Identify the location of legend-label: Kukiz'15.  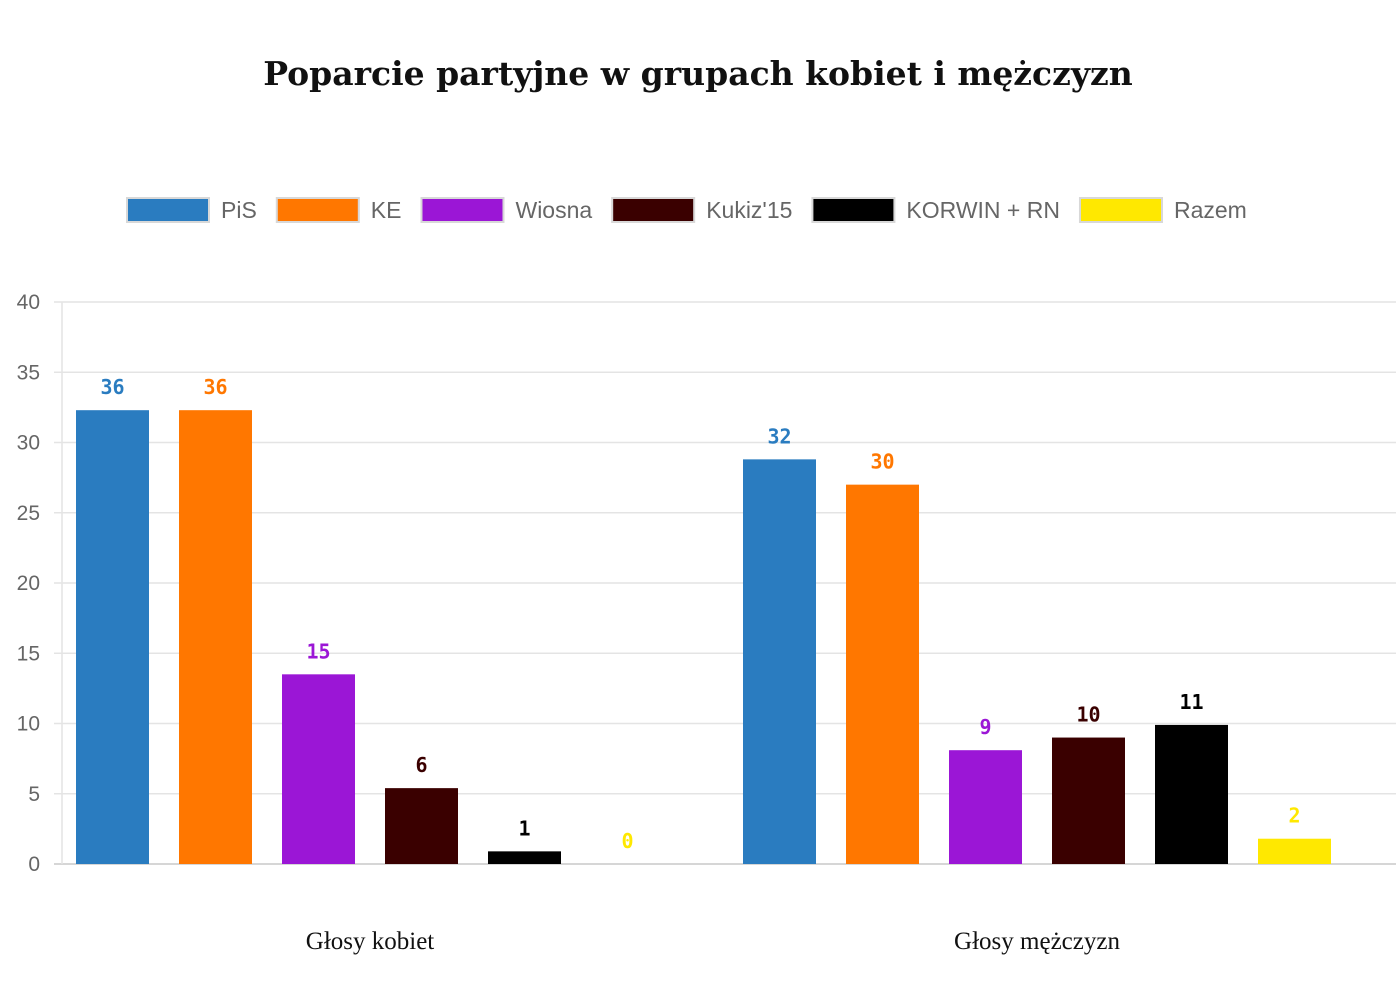
(749, 210).